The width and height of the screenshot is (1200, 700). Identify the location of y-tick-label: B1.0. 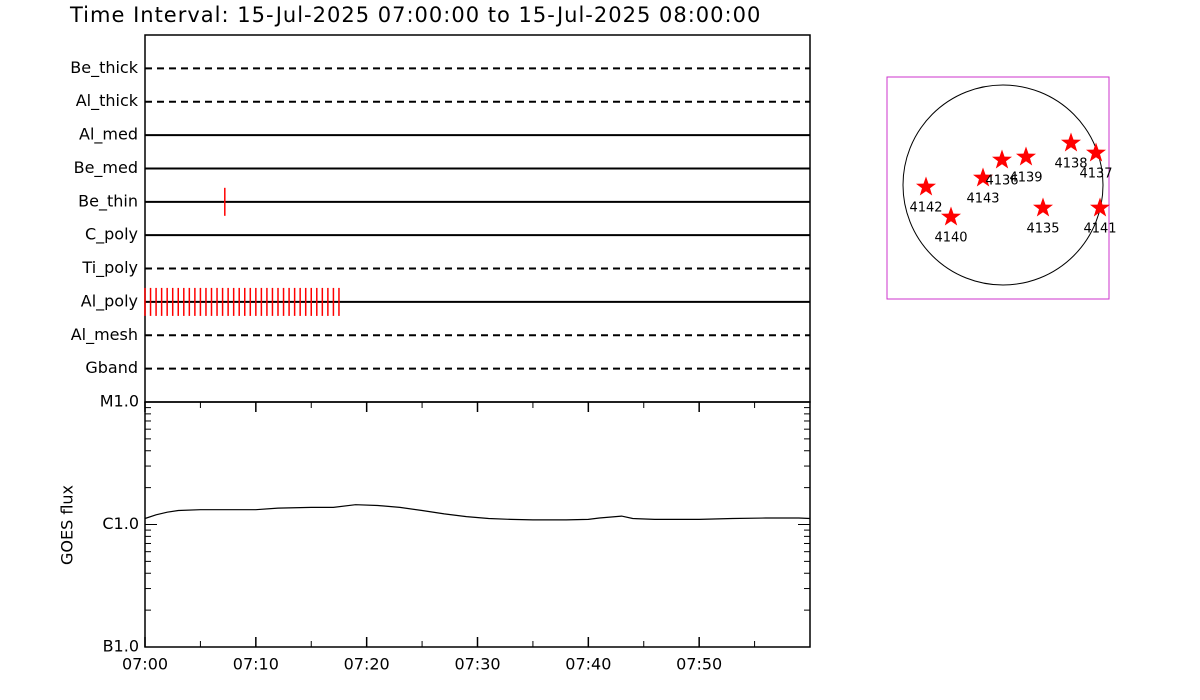
(121, 646).